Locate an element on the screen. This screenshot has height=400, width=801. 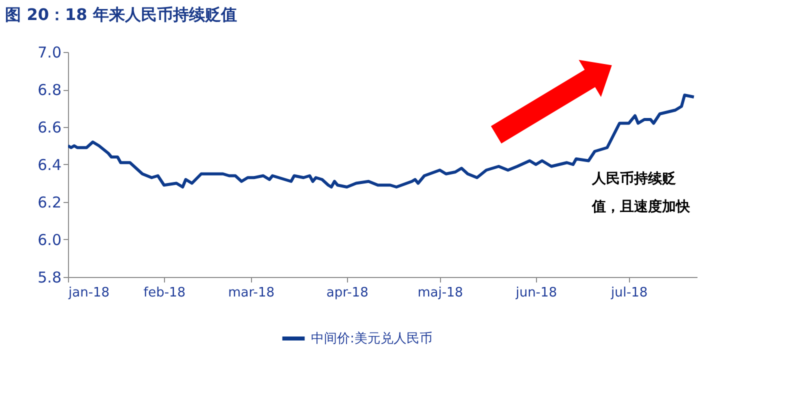
x-tick-label: mar-18 is located at coordinates (251, 293).